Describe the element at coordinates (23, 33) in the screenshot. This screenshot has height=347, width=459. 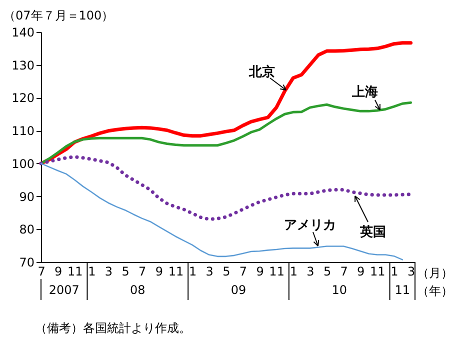
I see `y-tick-label: 140` at that location.